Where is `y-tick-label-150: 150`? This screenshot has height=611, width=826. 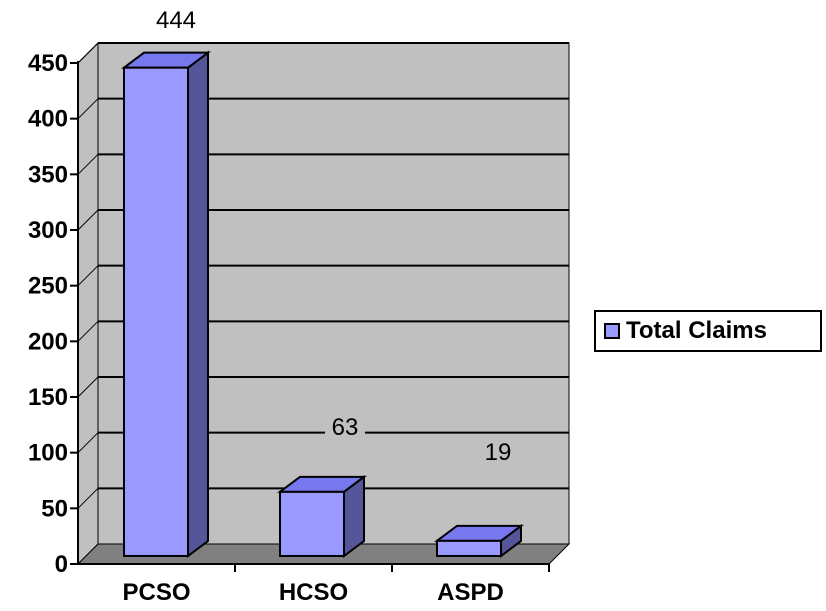 y-tick-label-150: 150 is located at coordinates (48, 397).